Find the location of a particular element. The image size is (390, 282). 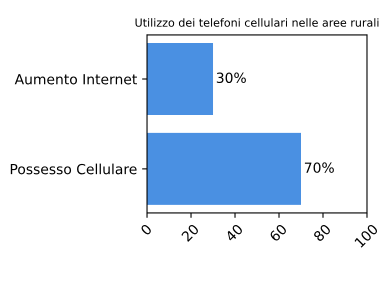

chart-title: Utilizzo dei telefoni cellulari nelle aree rurali is located at coordinates (257, 22).